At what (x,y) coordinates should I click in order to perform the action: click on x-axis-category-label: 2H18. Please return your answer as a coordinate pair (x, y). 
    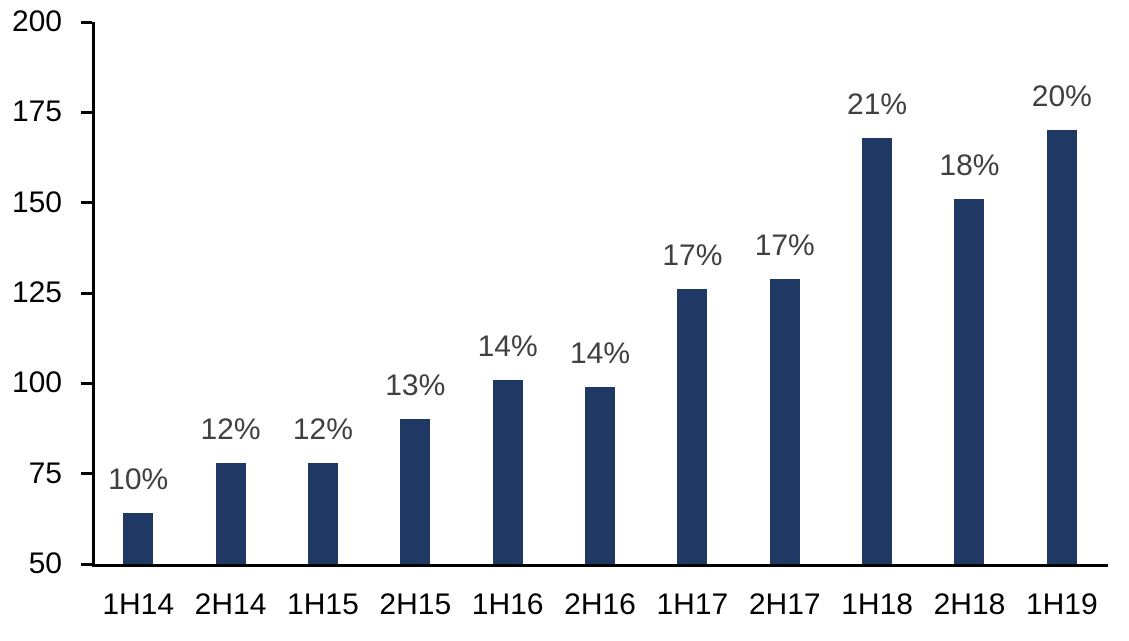
    Looking at the image, I should click on (969, 604).